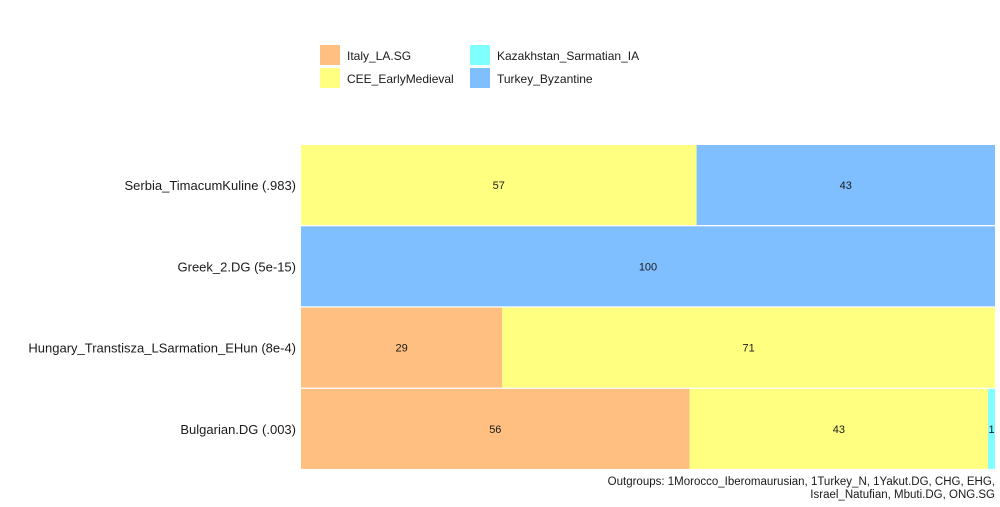 Image resolution: width=1000 pixels, height=507 pixels. I want to click on data-label: 100, so click(648, 267).